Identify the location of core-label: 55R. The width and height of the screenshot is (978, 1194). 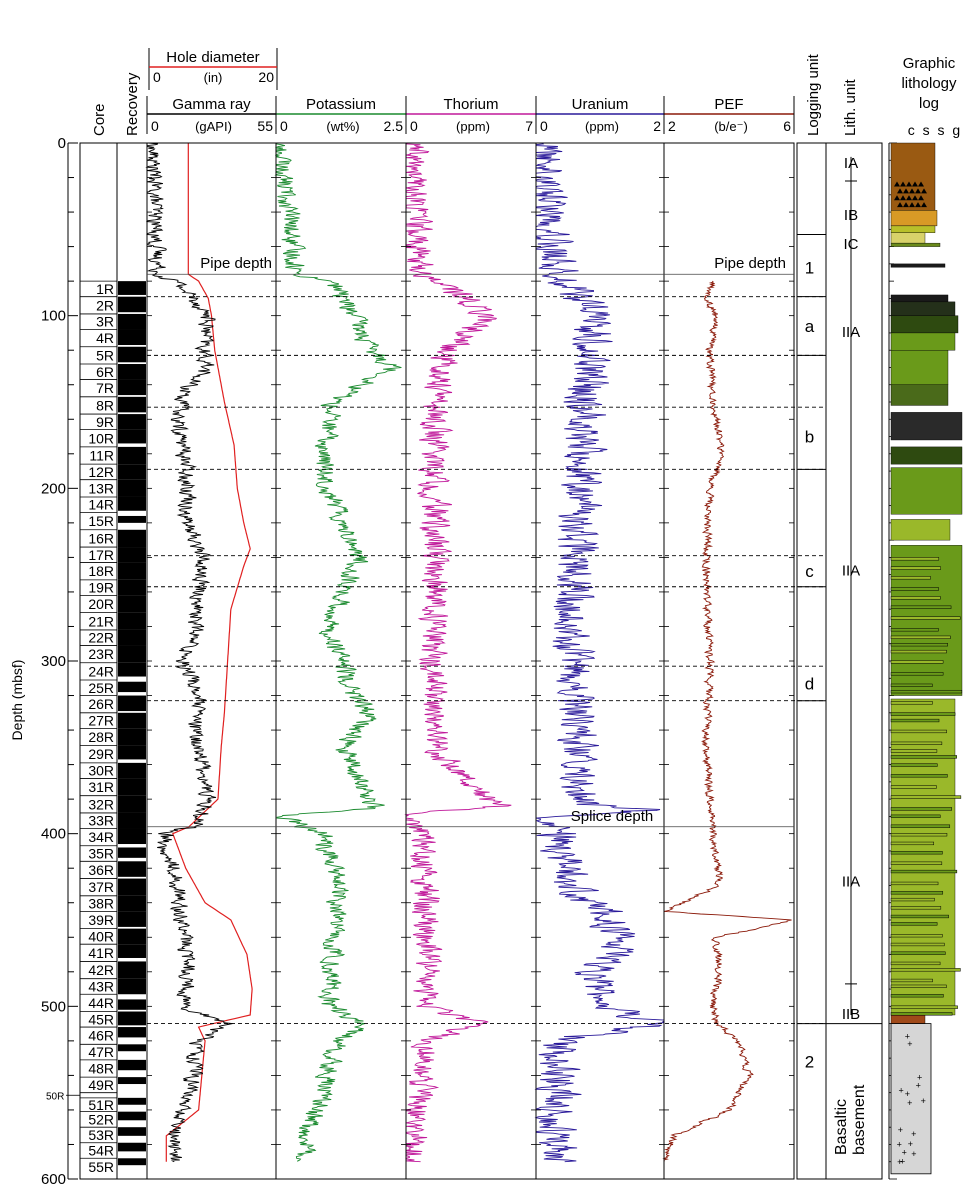
(101, 1167).